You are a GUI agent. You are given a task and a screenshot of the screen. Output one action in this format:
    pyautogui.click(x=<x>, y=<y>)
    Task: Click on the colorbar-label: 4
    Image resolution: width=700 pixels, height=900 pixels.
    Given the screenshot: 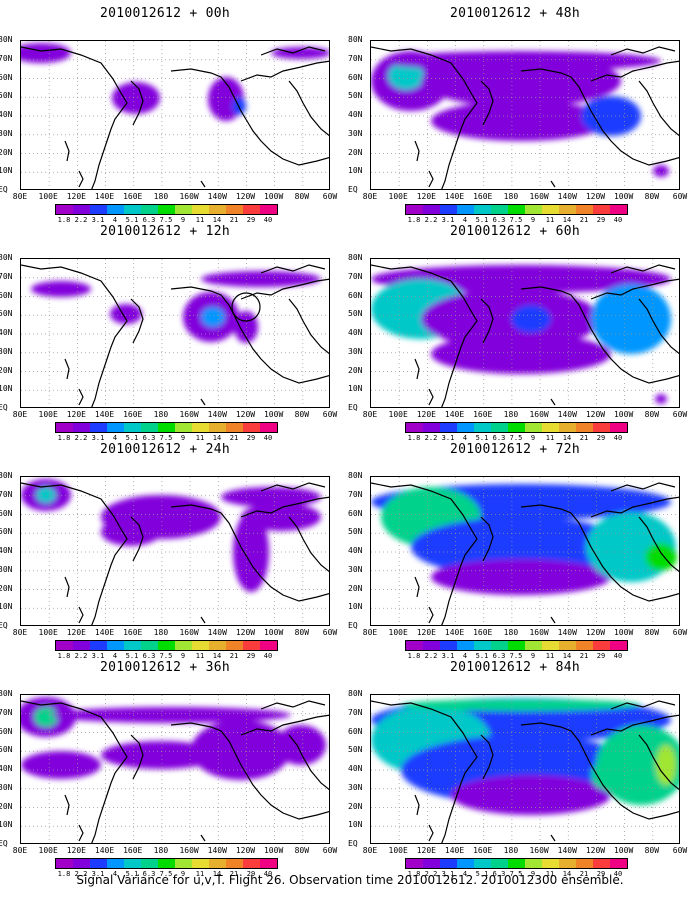 What is the action you would take?
    pyautogui.click(x=115, y=438)
    